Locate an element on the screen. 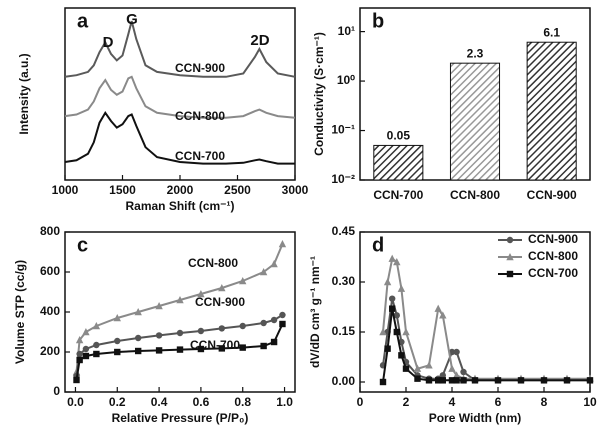 The width and height of the screenshot is (600, 426). y-tick-label: 400 is located at coordinates (50, 311).